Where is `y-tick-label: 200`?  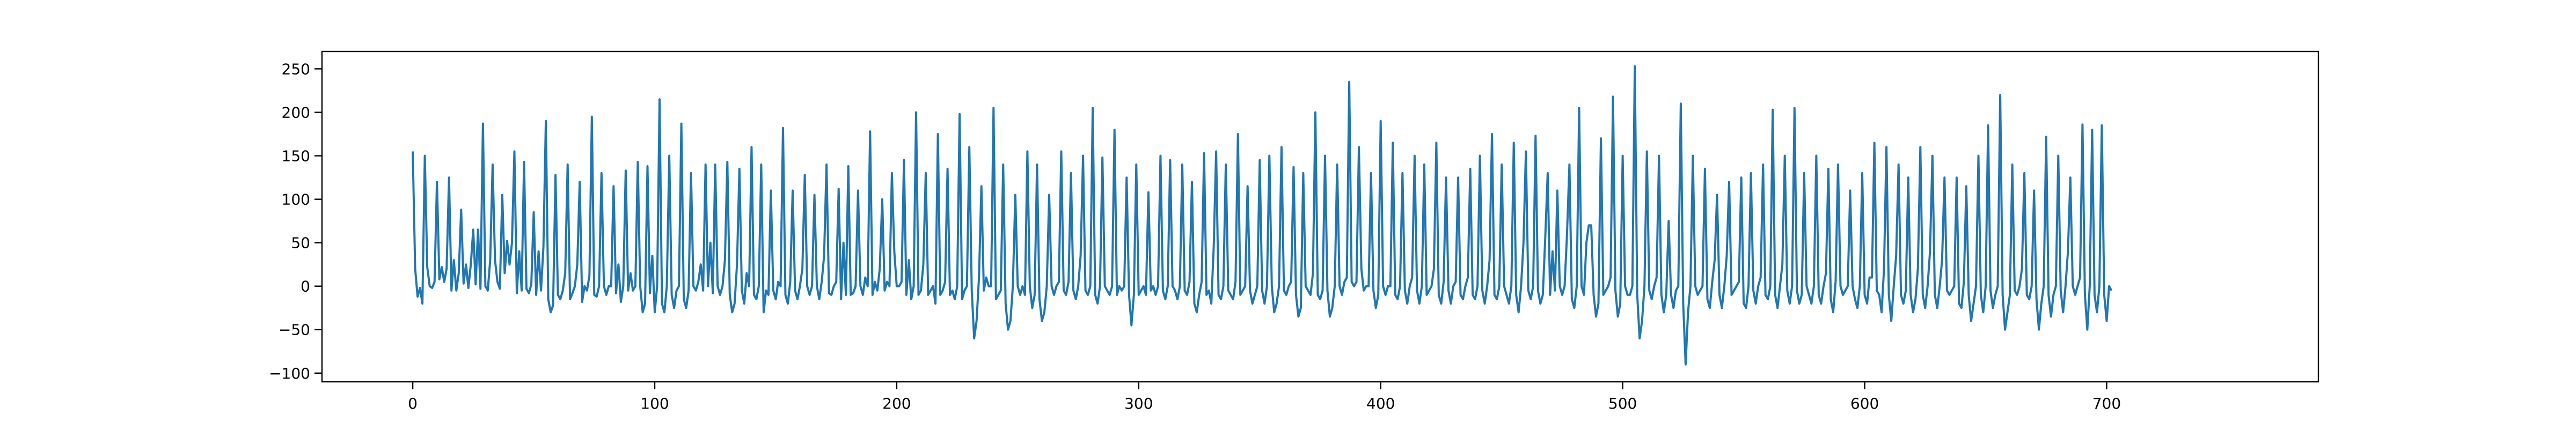
y-tick-label: 200 is located at coordinates (296, 112).